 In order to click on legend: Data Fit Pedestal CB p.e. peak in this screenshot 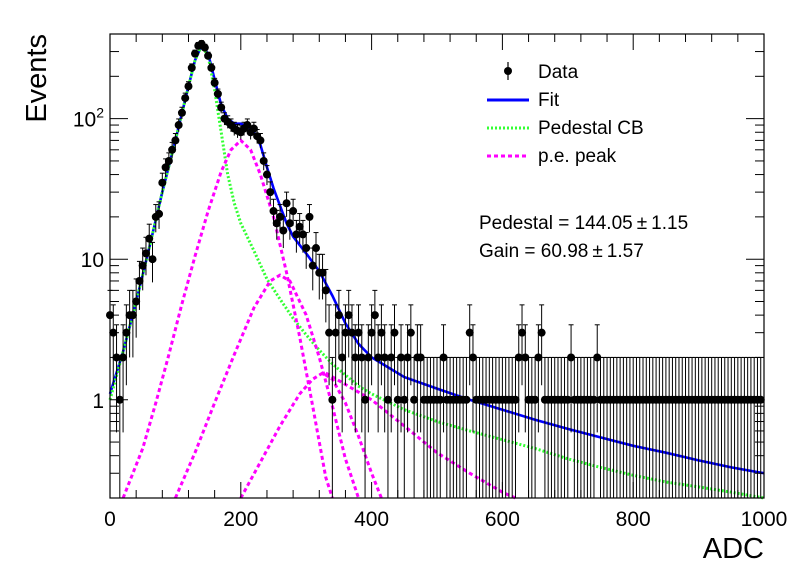, I will do `click(565, 114)`.